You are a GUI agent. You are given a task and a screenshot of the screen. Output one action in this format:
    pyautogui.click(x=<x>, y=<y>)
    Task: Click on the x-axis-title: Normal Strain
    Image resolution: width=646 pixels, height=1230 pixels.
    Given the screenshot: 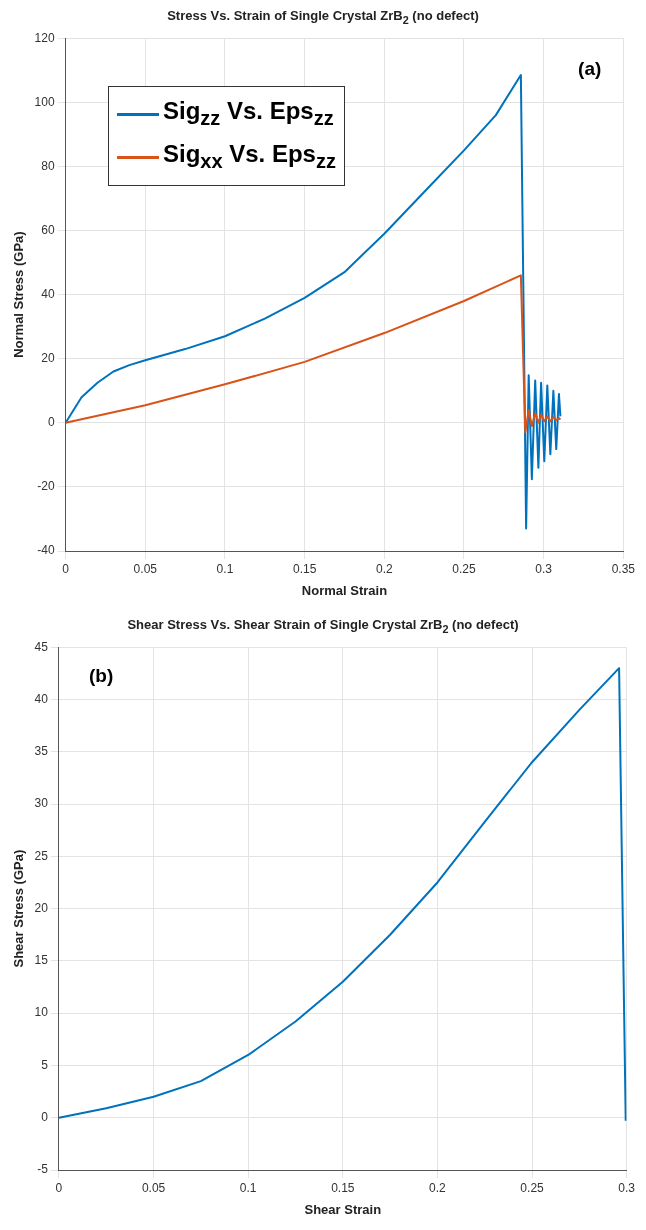 What is the action you would take?
    pyautogui.click(x=344, y=590)
    